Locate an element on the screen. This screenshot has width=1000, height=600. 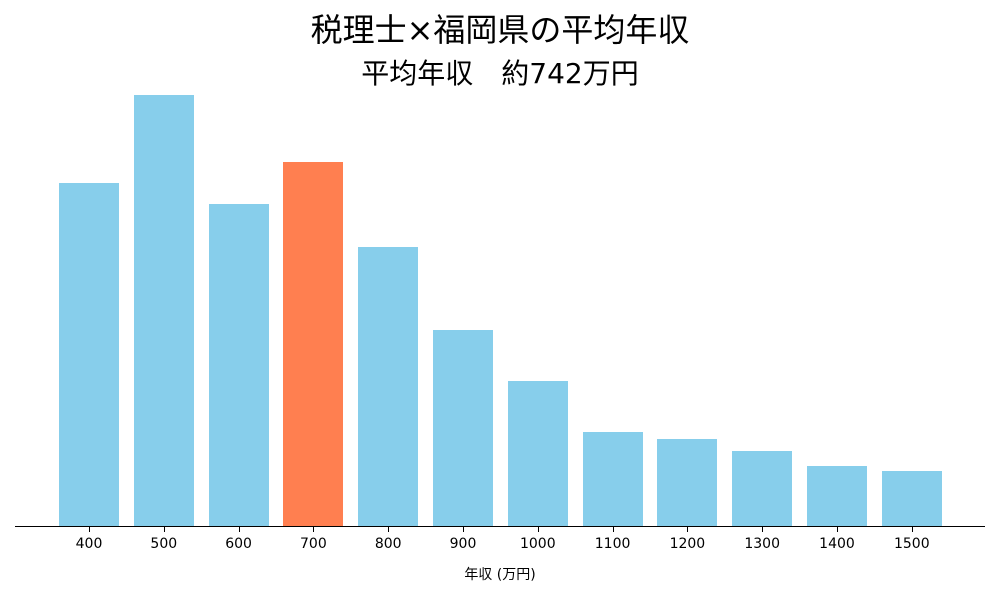
x-tick-label: 1000 is located at coordinates (537, 544).